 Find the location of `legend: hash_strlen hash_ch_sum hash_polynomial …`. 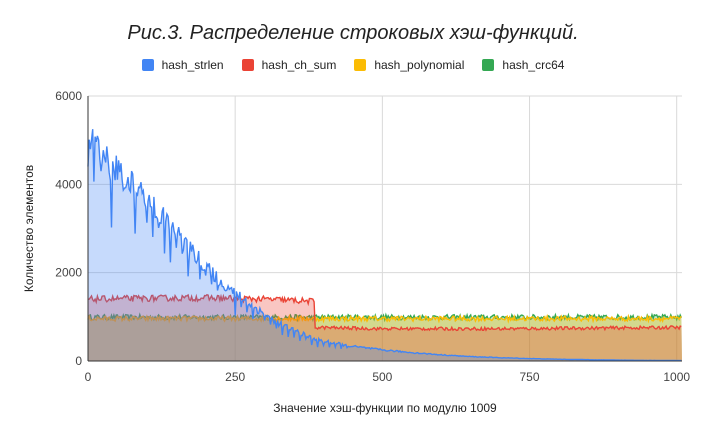

legend: hash_strlen hash_ch_sum hash_polynomial … is located at coordinates (353, 65).